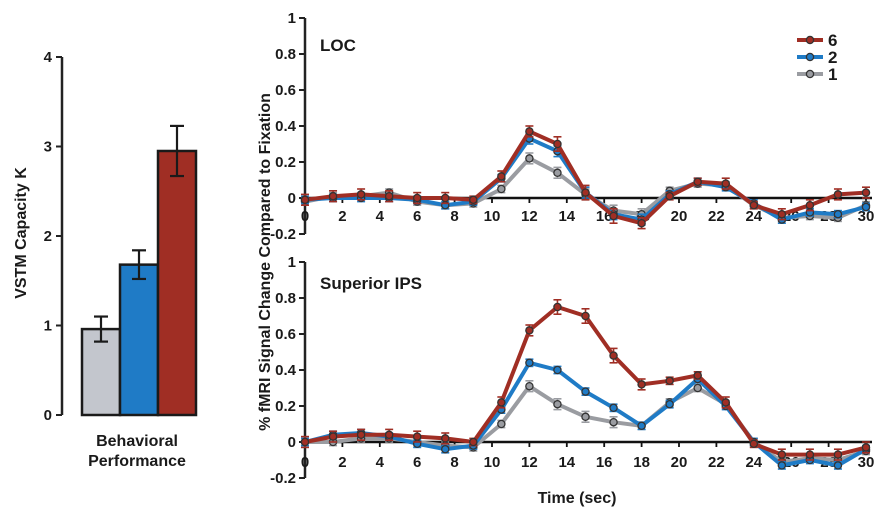 This screenshot has width=891, height=513. I want to click on legend-label-1: 1, so click(832, 74).